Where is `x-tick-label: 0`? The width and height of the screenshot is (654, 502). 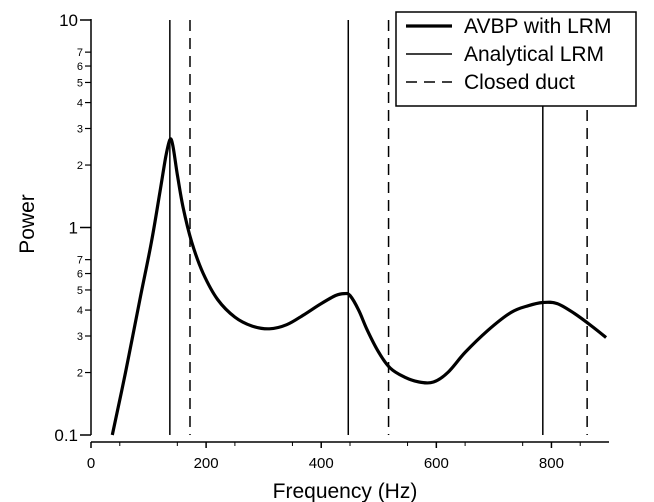 x-tick-label: 0 is located at coordinates (91, 463).